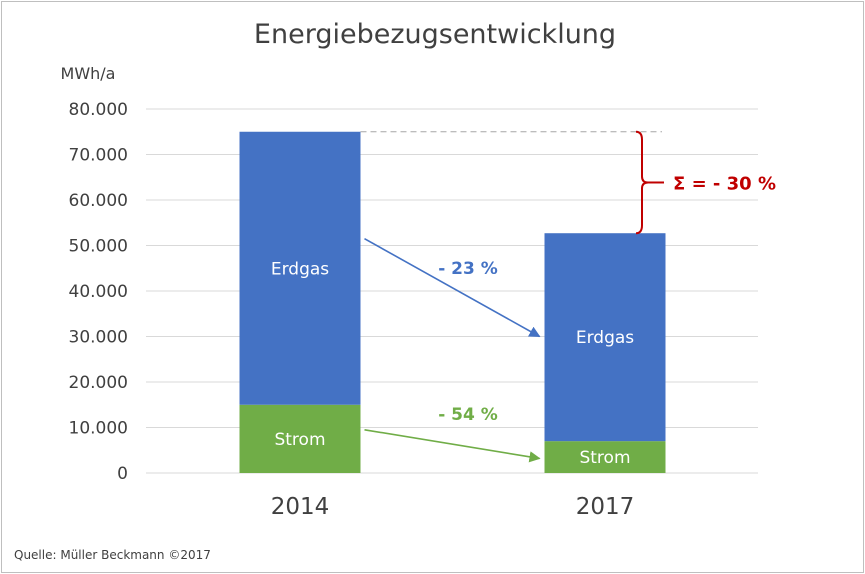  What do you see at coordinates (112, 555) in the screenshot?
I see `source-note: Quelle: Müller Beckmann ©2017` at bounding box center [112, 555].